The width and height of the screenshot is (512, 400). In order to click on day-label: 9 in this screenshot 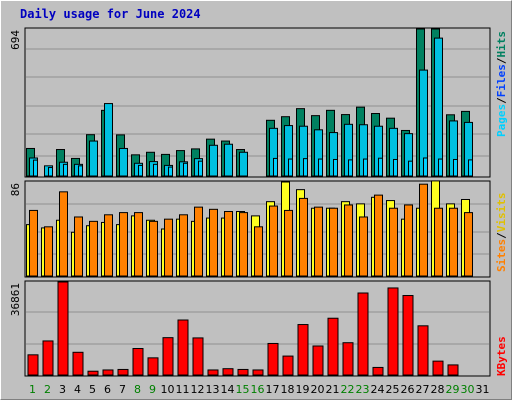, I will do `click(152, 389)`.